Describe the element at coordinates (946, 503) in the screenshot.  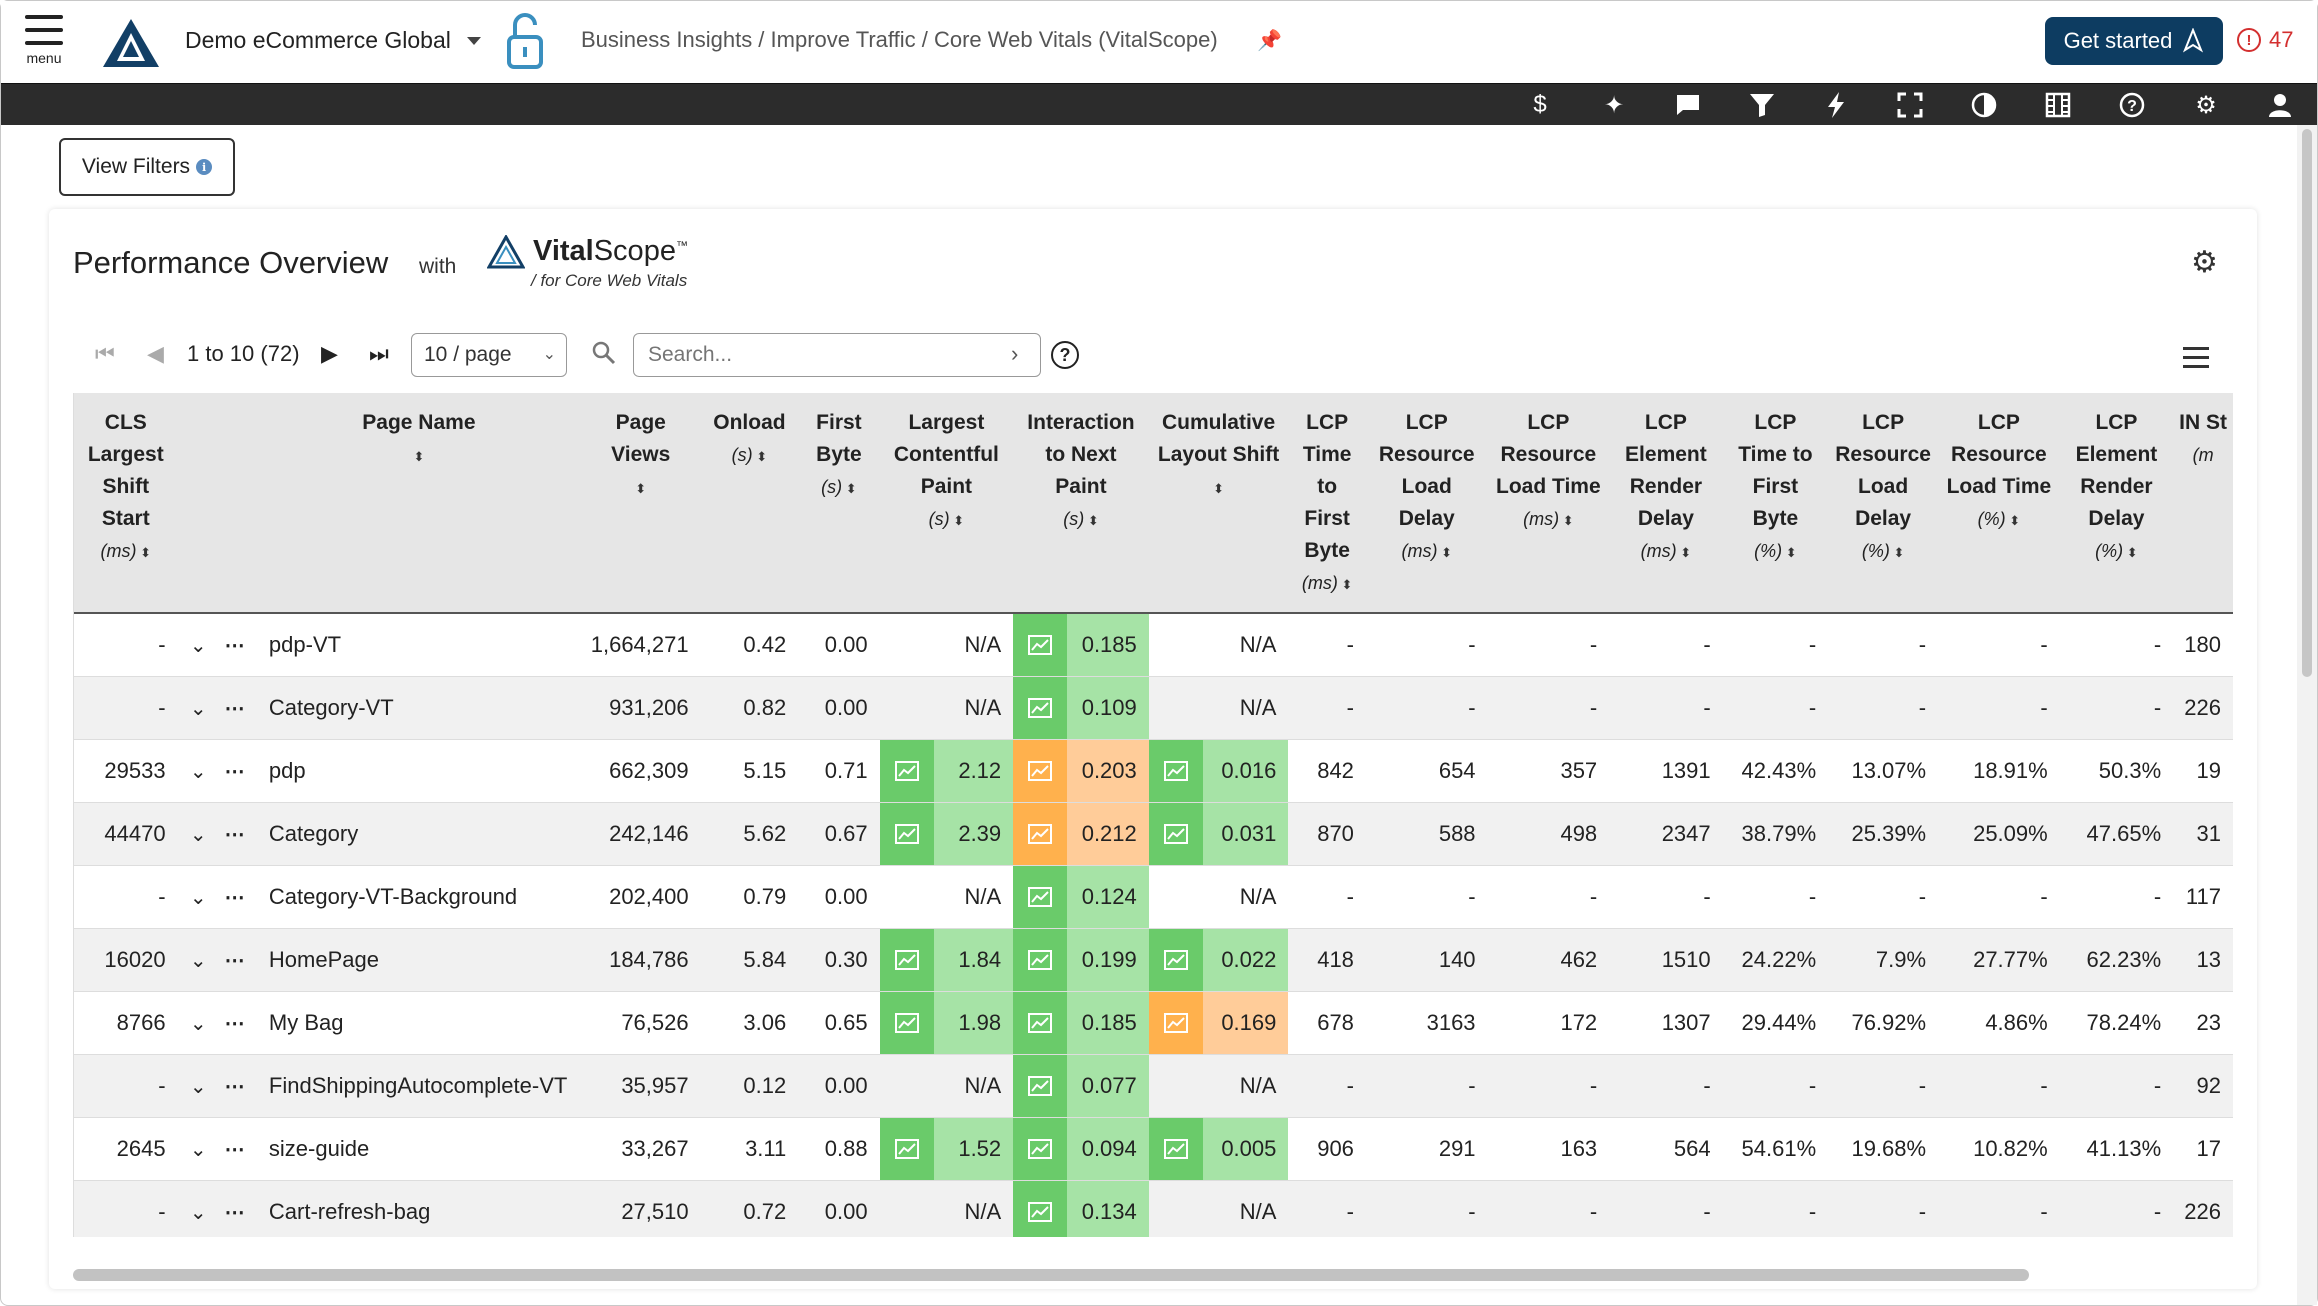
I see `column-header: Largest Contentful Paint (s) ⬍` at that location.